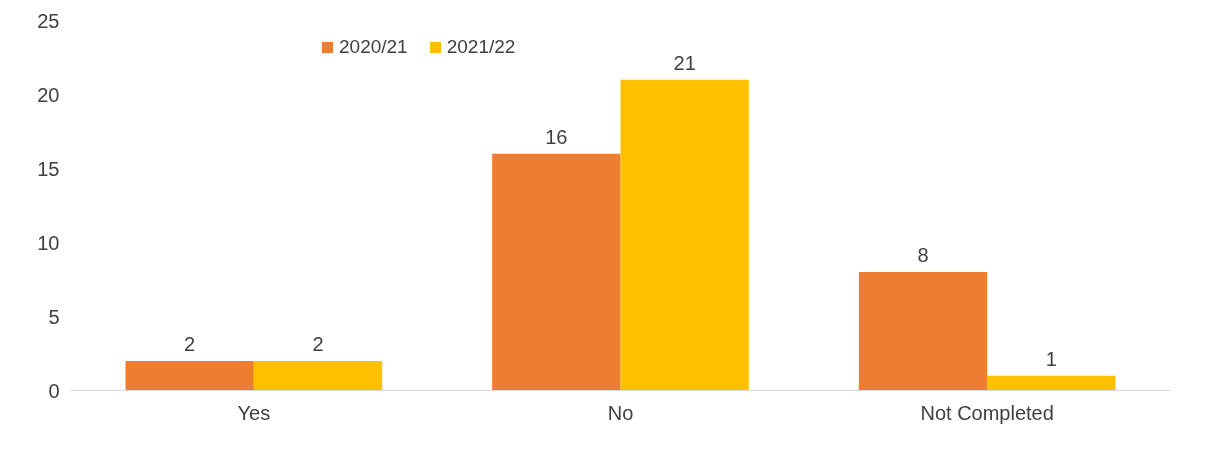  Describe the element at coordinates (48, 20) in the screenshot. I see `y-tick-label: 25` at that location.